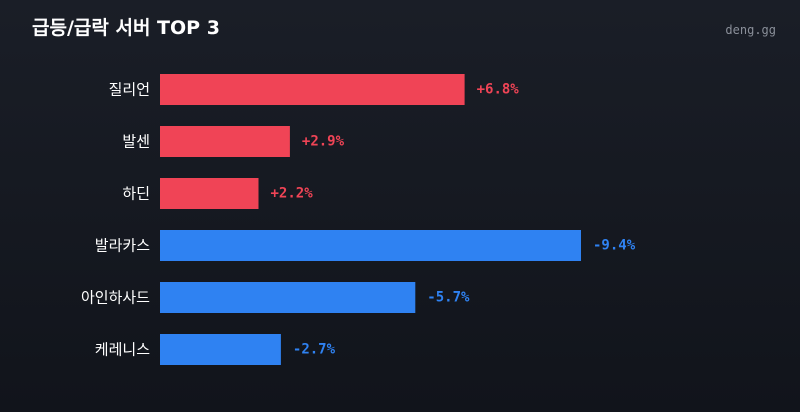  What do you see at coordinates (292, 194) in the screenshot?
I see `value-label: +2.2%` at bounding box center [292, 194].